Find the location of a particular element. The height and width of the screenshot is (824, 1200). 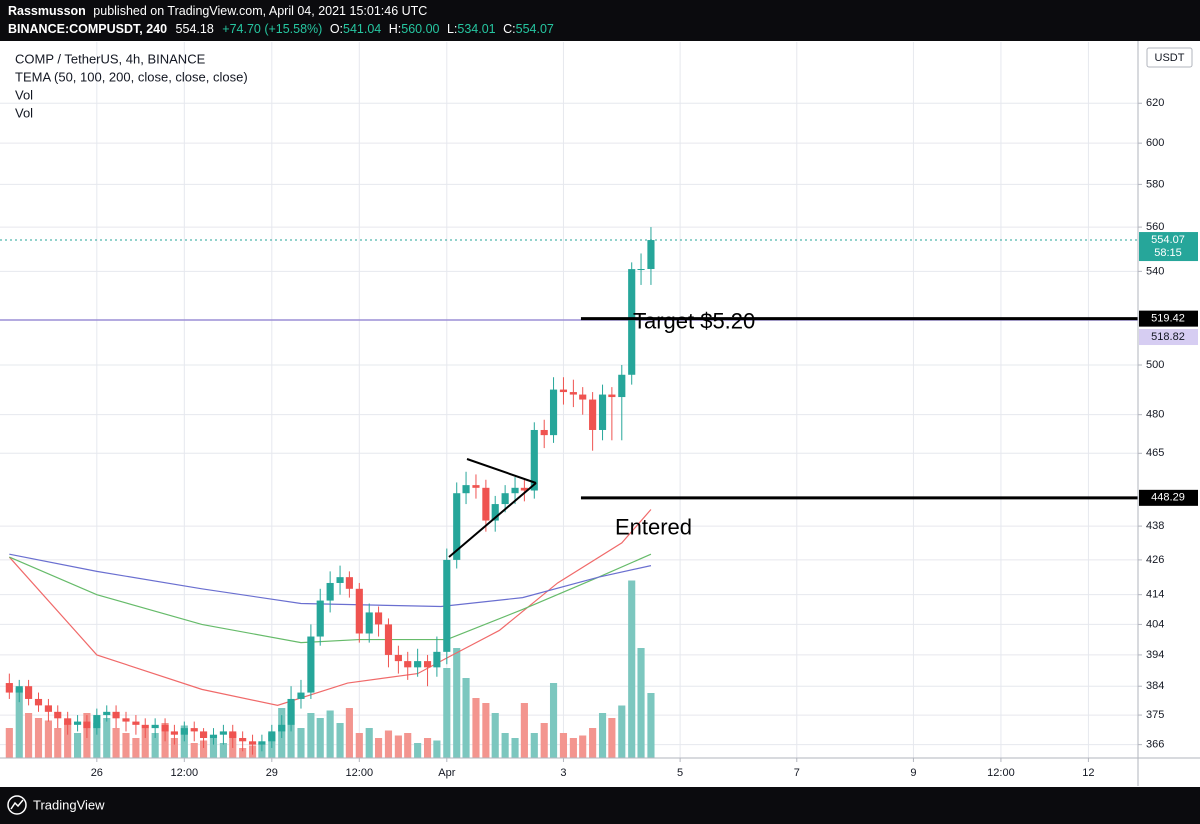

ohlc-value: 534.01 is located at coordinates (476, 29).